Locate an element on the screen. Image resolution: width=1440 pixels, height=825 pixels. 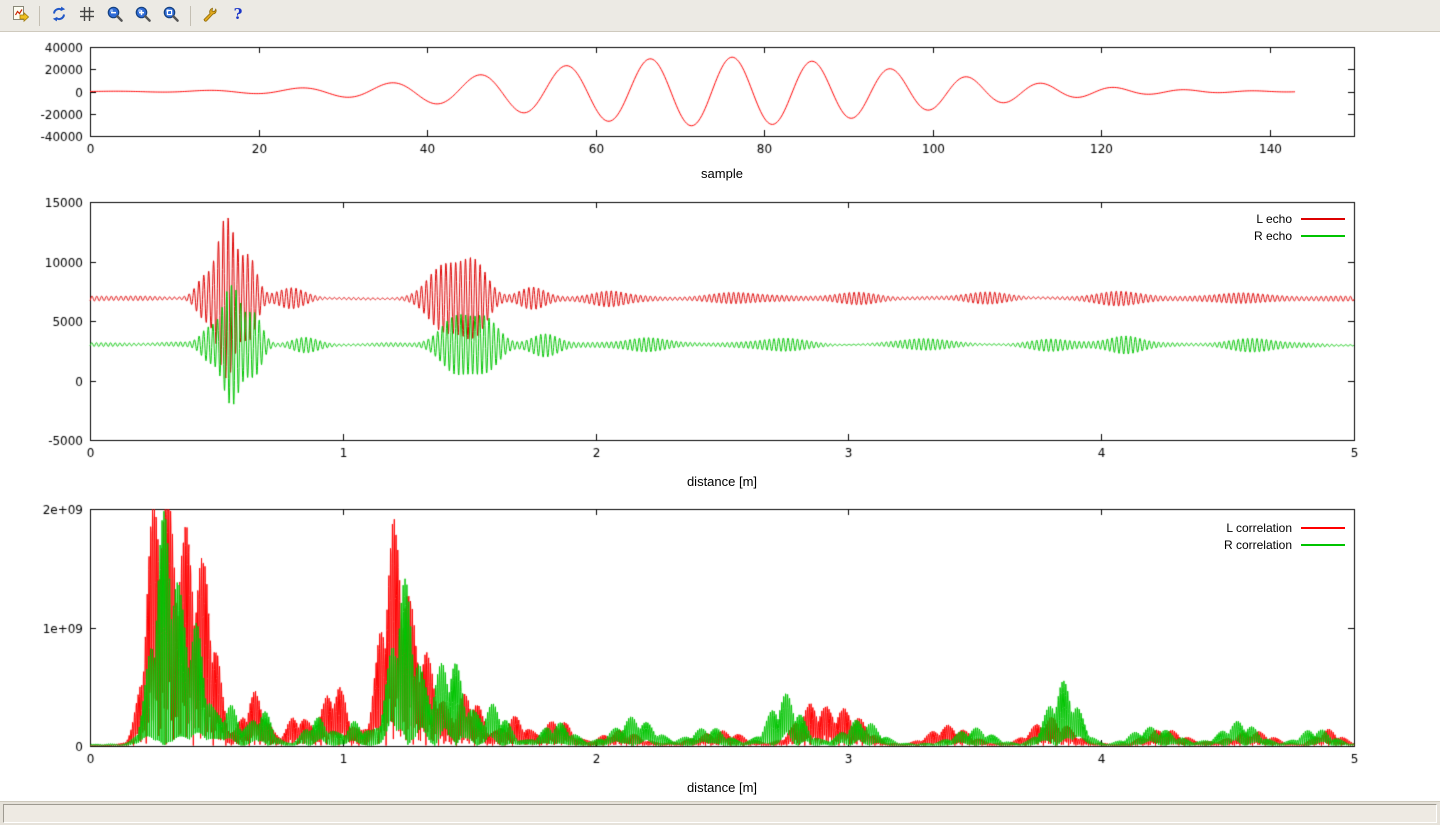
legend-label: R correlation is located at coordinates (1257, 544).